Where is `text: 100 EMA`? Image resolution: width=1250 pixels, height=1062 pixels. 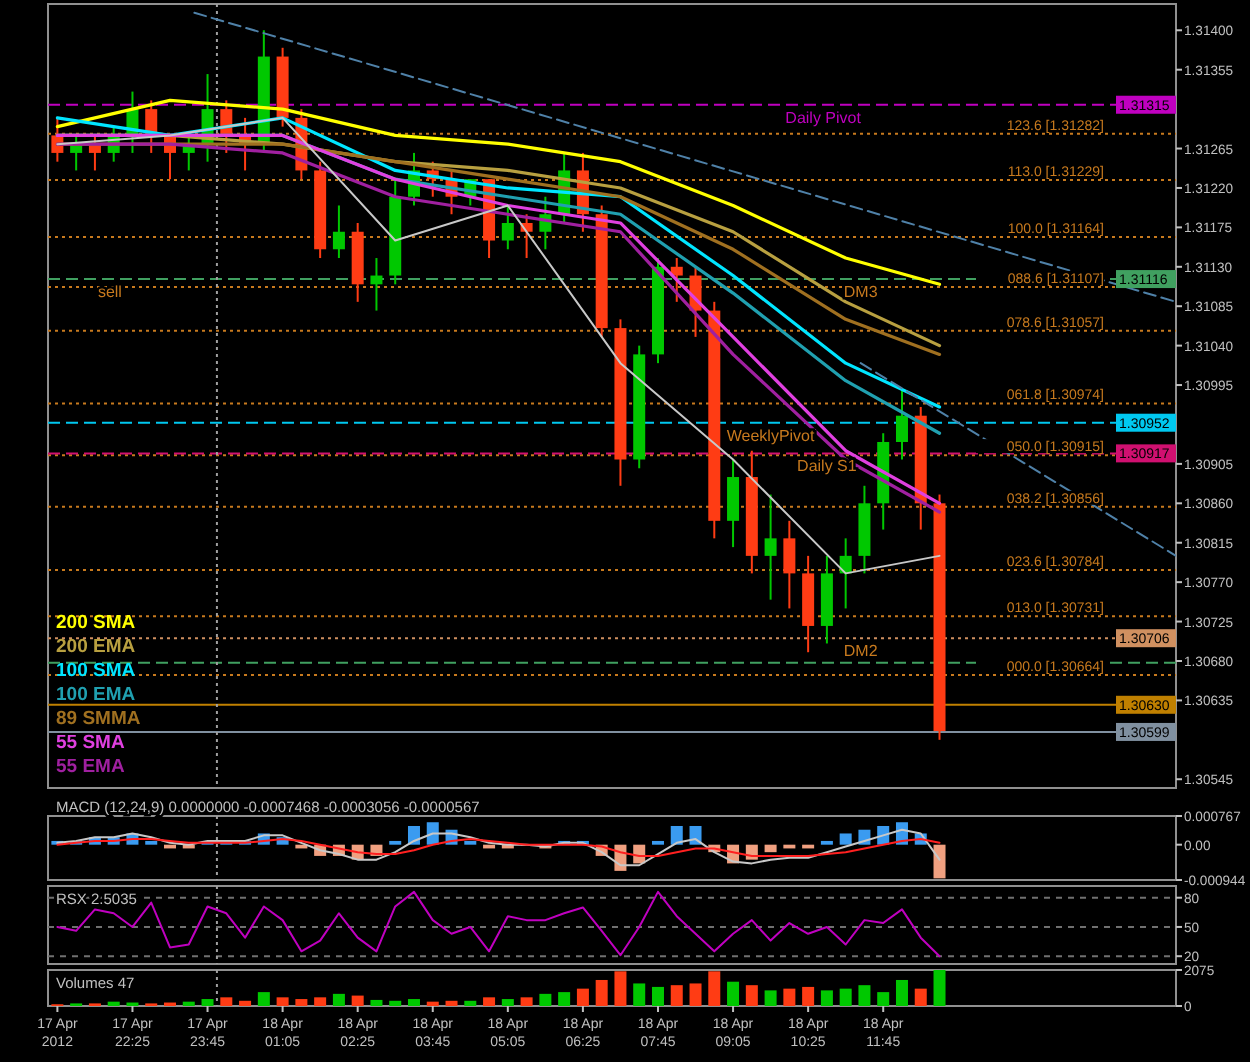 text: 100 EMA is located at coordinates (96, 695).